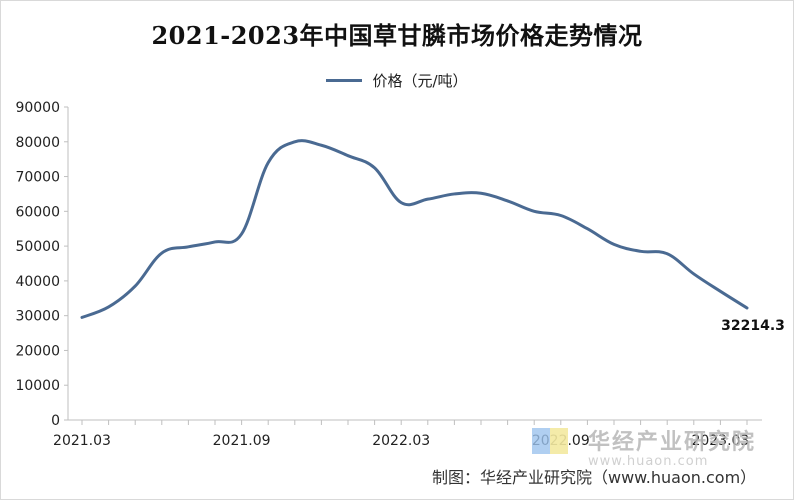  Describe the element at coordinates (401, 441) in the screenshot. I see `x-tick-label: 2022.03` at that location.